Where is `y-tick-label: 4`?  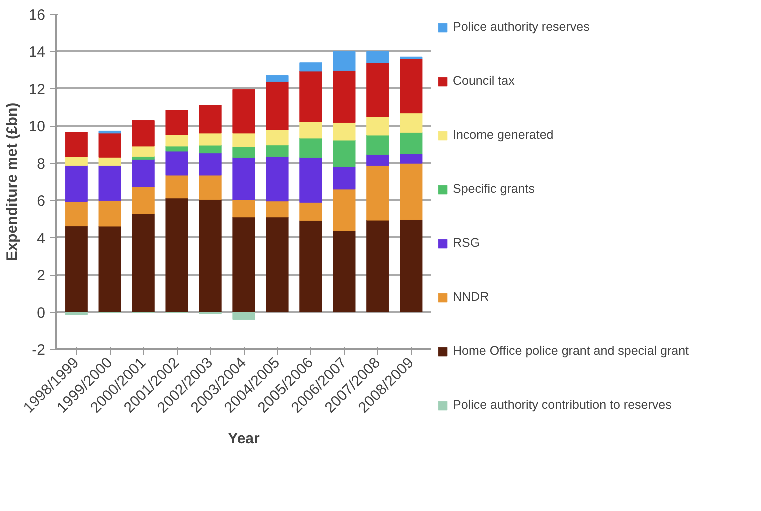 y-tick-label: 4 is located at coordinates (41, 239).